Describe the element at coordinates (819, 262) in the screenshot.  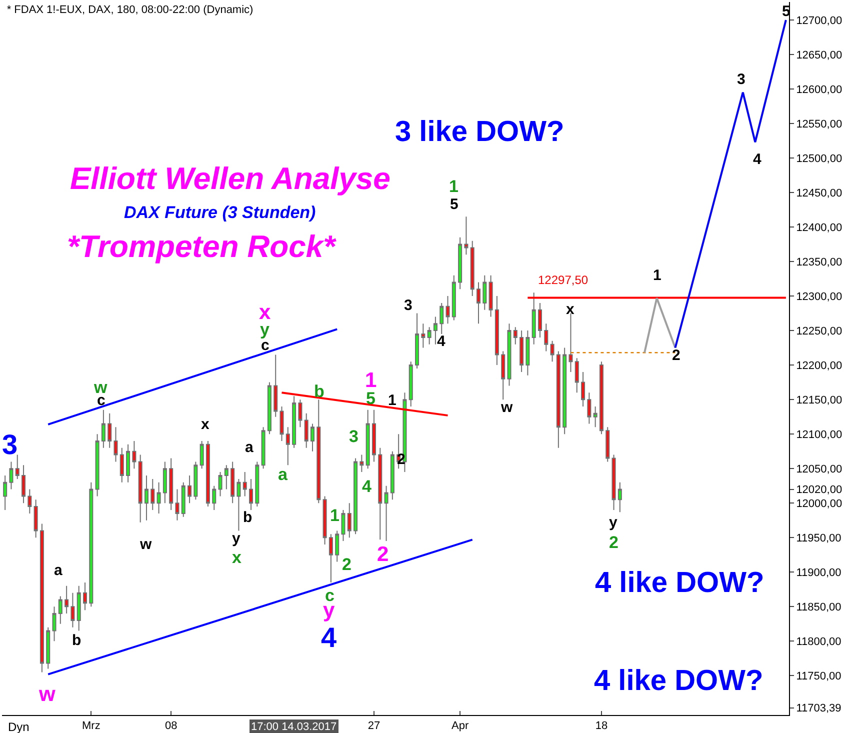
I see `y-tick-label: 12350,00` at that location.